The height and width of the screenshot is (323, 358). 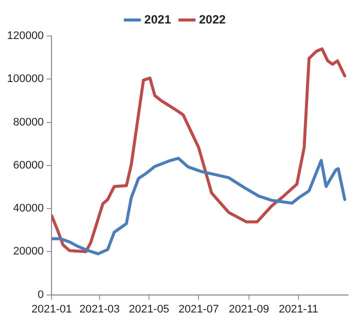 What do you see at coordinates (28, 252) in the screenshot?
I see `y-tick-label: 20000` at bounding box center [28, 252].